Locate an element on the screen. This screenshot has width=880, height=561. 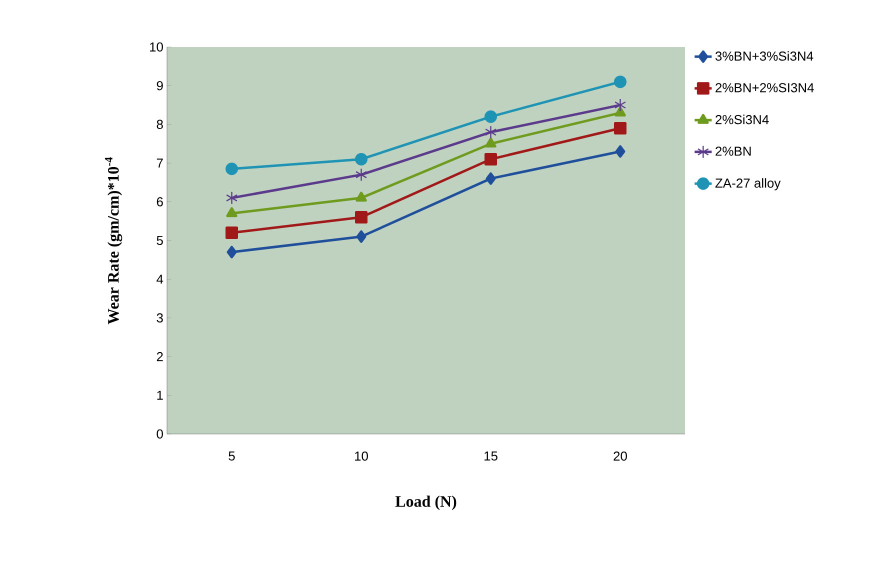
legend-label: ZA-27 alloy is located at coordinates (748, 184).